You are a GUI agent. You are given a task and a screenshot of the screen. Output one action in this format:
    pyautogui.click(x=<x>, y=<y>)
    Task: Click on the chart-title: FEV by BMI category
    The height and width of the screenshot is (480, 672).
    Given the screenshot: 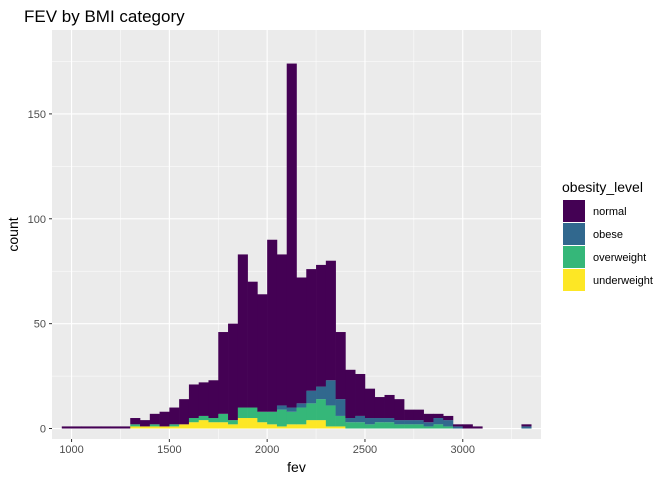 What is the action you would take?
    pyautogui.click(x=104, y=16)
    